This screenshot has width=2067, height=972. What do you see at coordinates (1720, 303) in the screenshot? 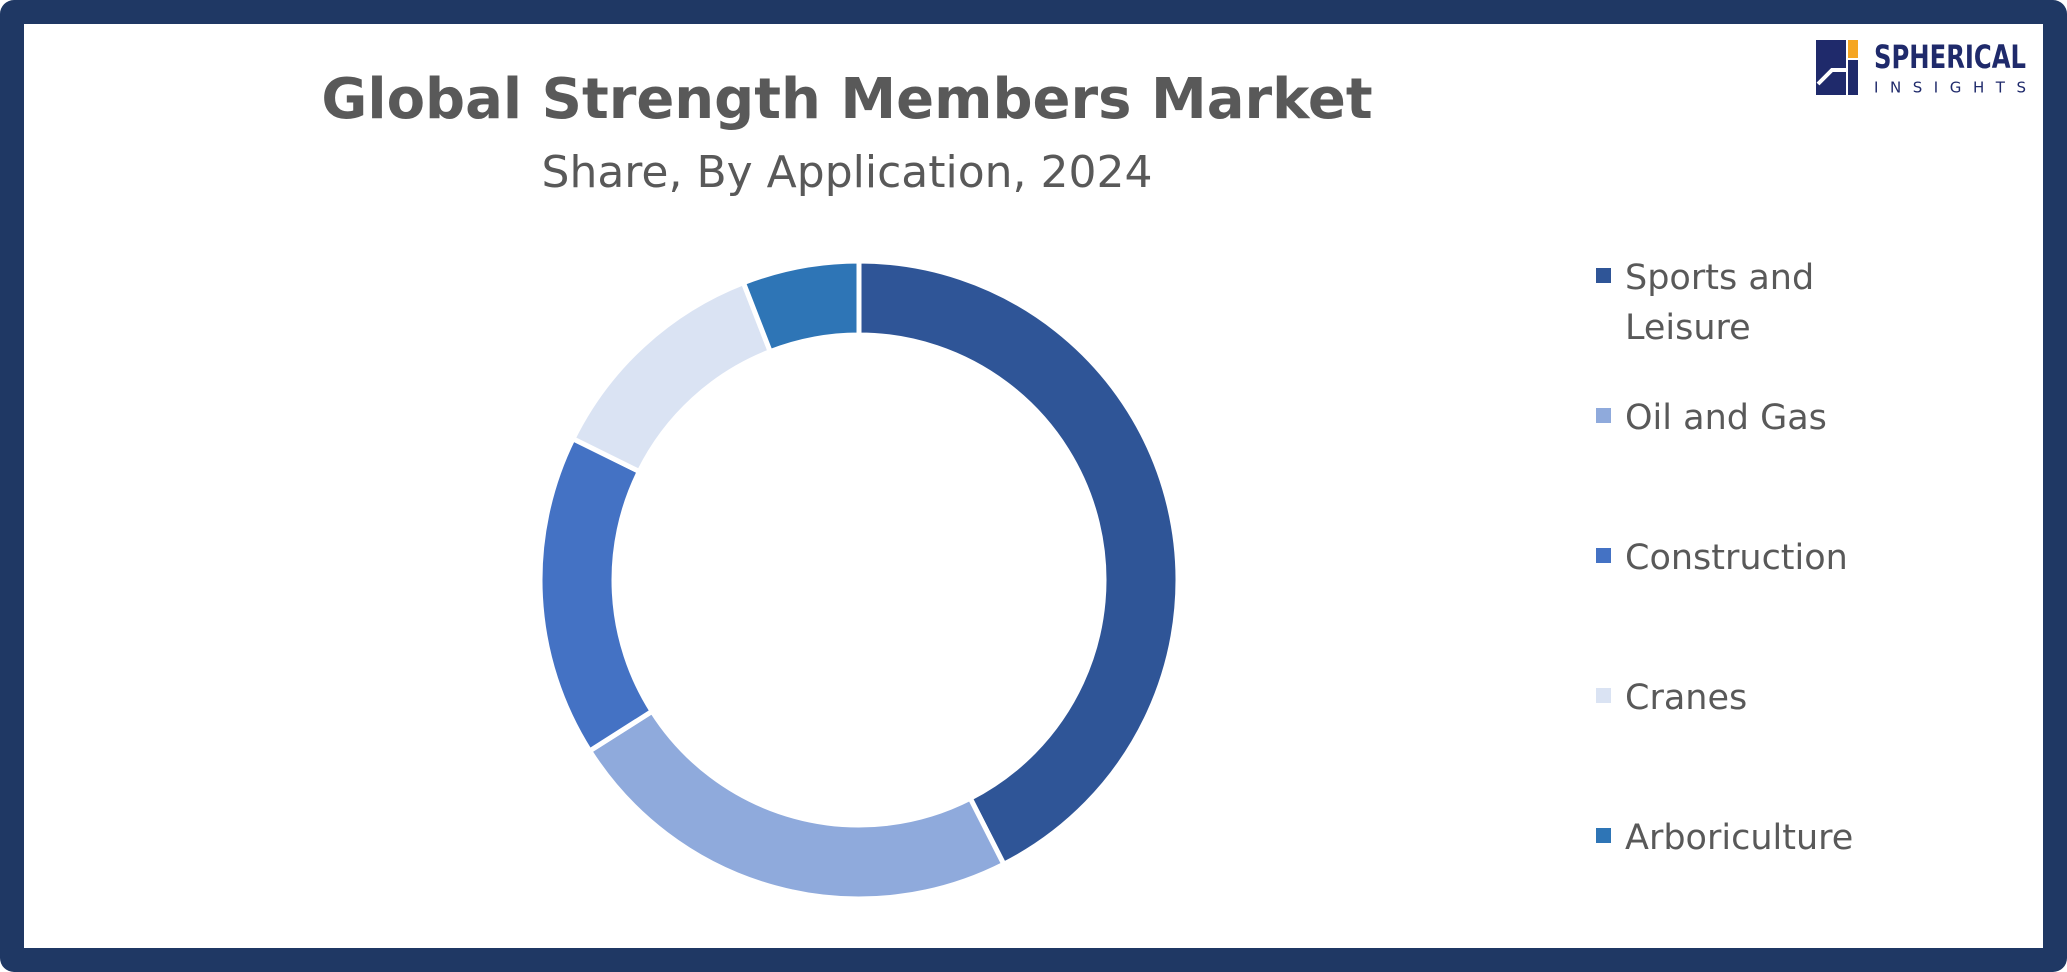
I see `legend-label: Sports and Leisure` at bounding box center [1720, 303].